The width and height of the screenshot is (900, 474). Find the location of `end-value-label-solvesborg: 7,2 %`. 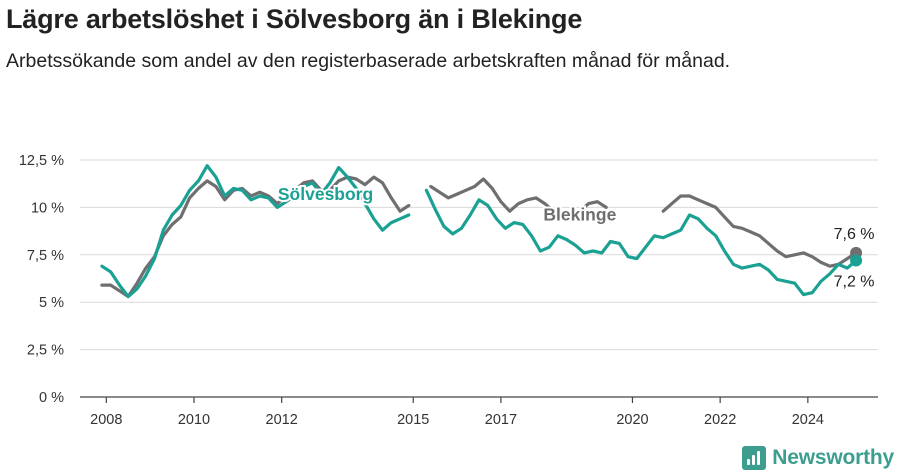

end-value-label-solvesborg: 7,2 % is located at coordinates (854, 281).